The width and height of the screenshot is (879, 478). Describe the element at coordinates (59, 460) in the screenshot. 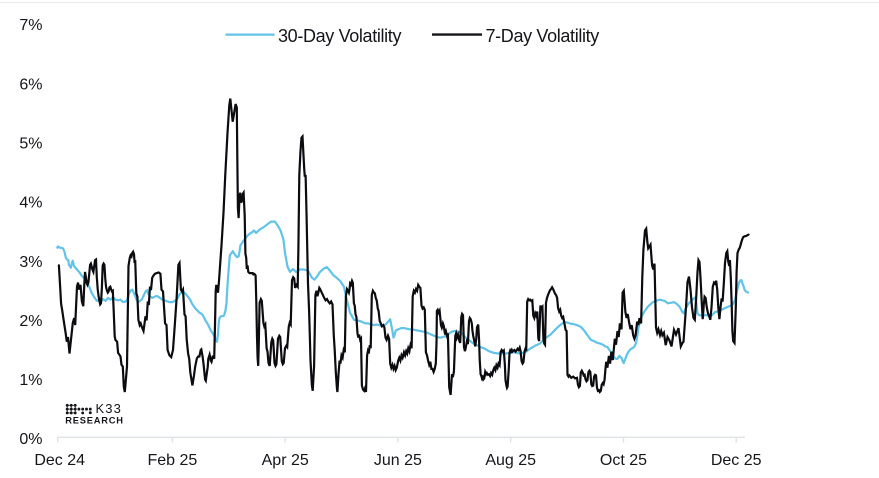

I see `svg-text: Dec 24` at that location.